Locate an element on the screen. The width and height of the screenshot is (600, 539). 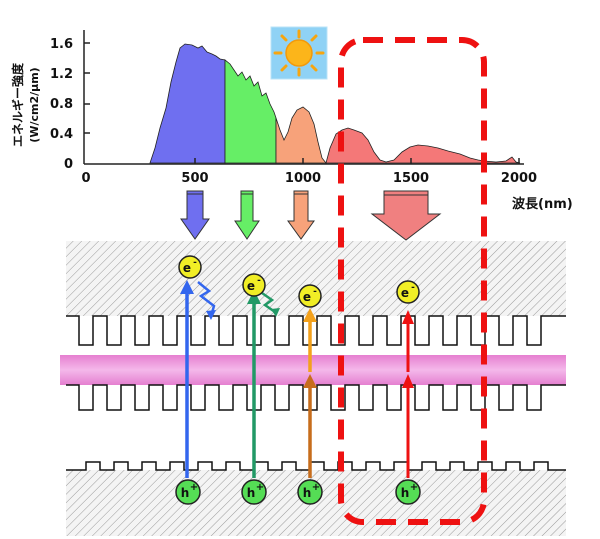
y-tick-labels: 1.6 1.2 0.8 0.4 0 is located at coordinates (61, 104).